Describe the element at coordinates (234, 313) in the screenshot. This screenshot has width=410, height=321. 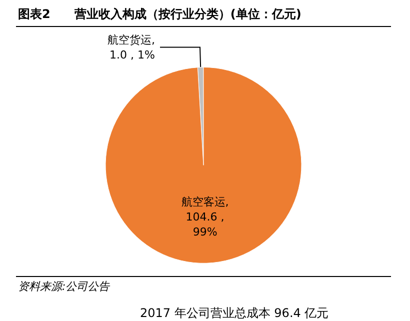
I see `text: 2017 年公司营业总成本 96.4 亿元` at that location.